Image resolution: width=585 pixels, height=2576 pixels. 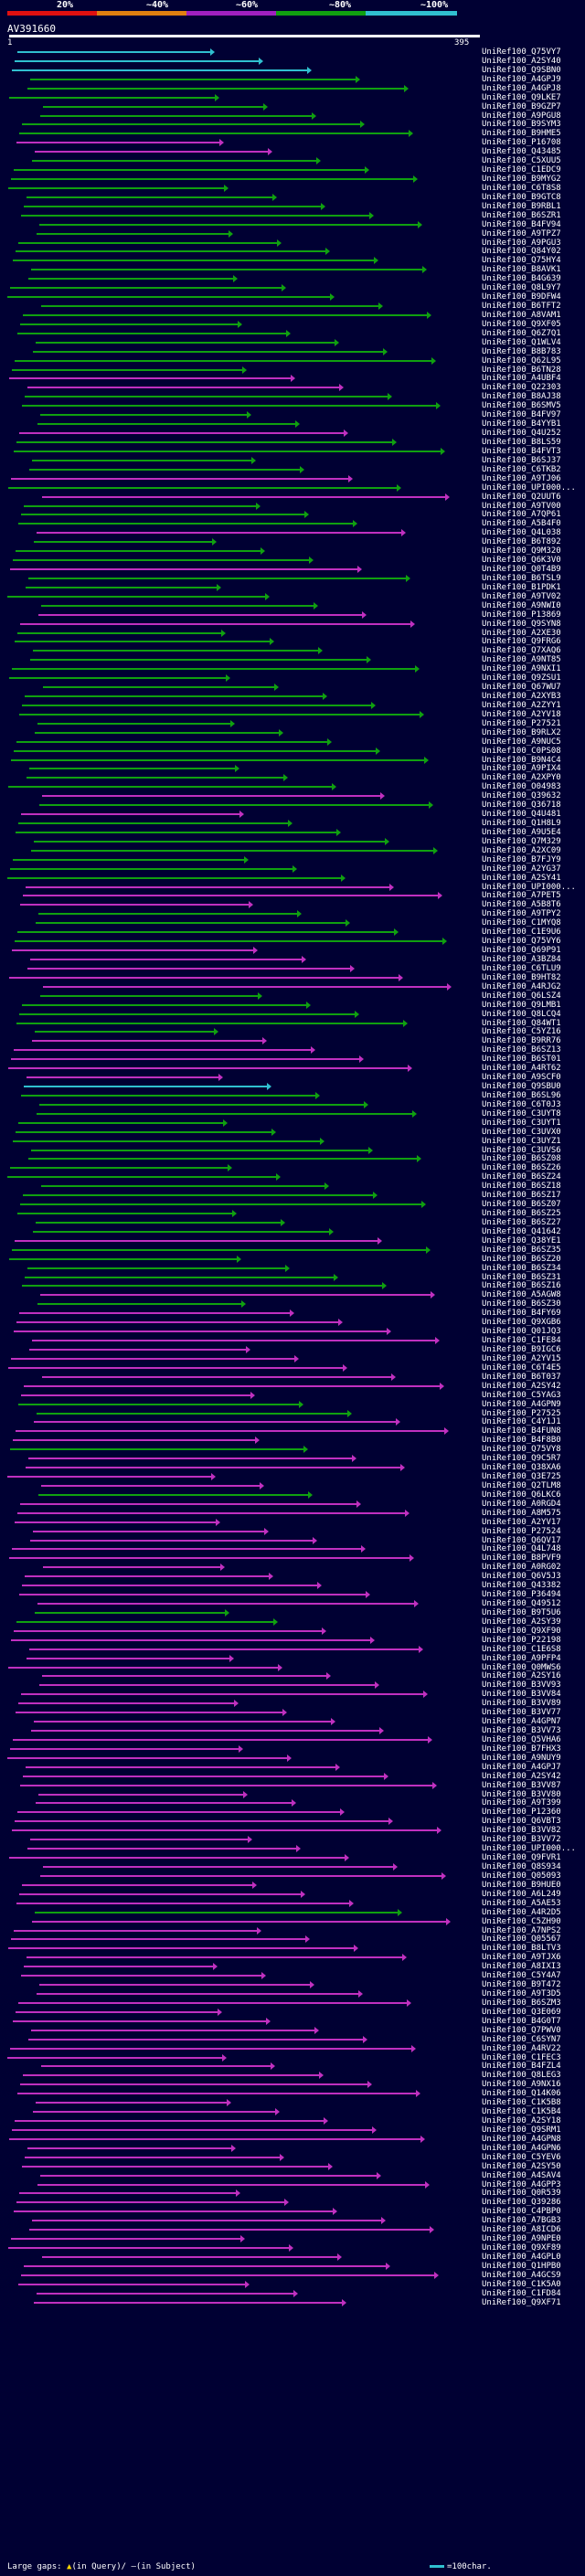 I want to click on hit-label: UniRef100_B9RBL1, so click(x=521, y=206).